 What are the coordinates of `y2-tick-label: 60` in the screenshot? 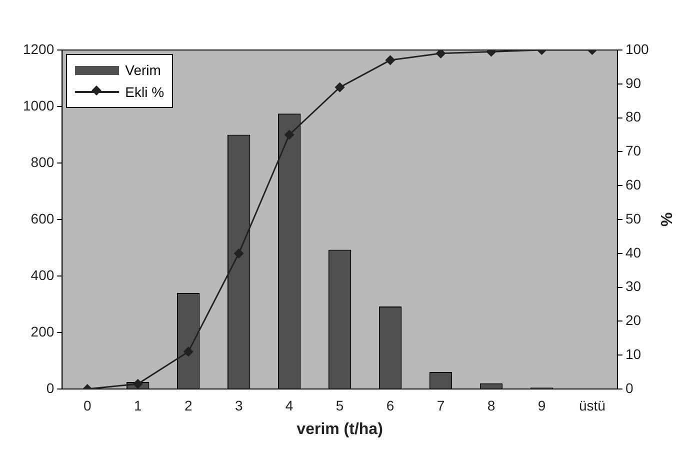 It's located at (633, 184).